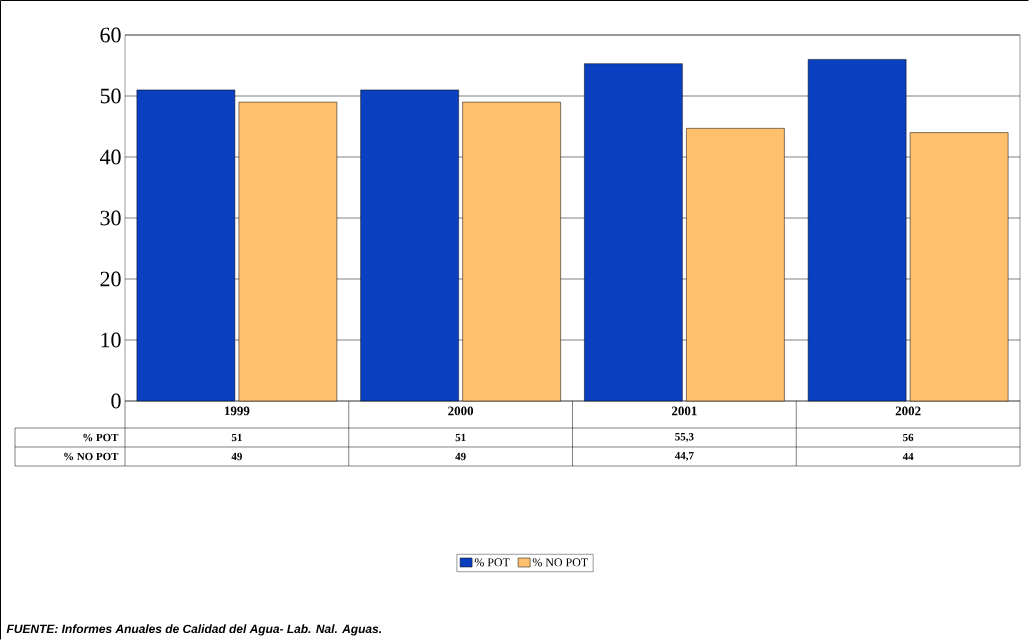 Image resolution: width=1029 pixels, height=640 pixels. Describe the element at coordinates (684, 437) in the screenshot. I see `data-label: 55,3` at that location.